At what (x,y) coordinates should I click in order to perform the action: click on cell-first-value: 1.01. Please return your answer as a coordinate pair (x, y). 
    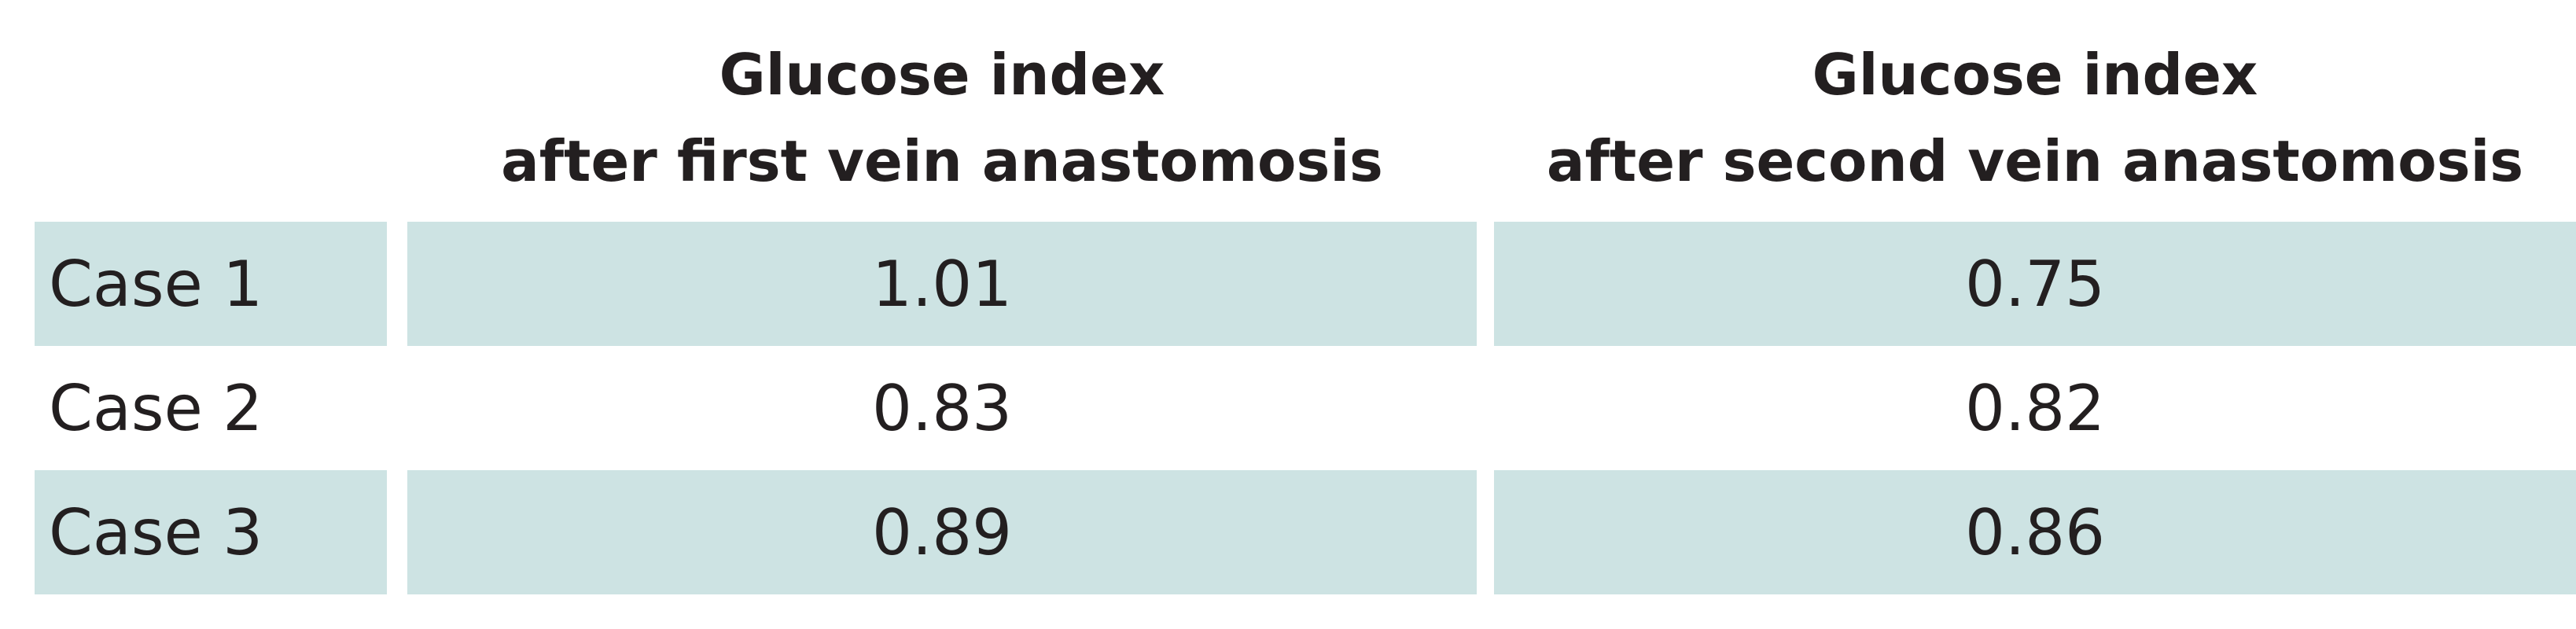
    Looking at the image, I should click on (942, 284).